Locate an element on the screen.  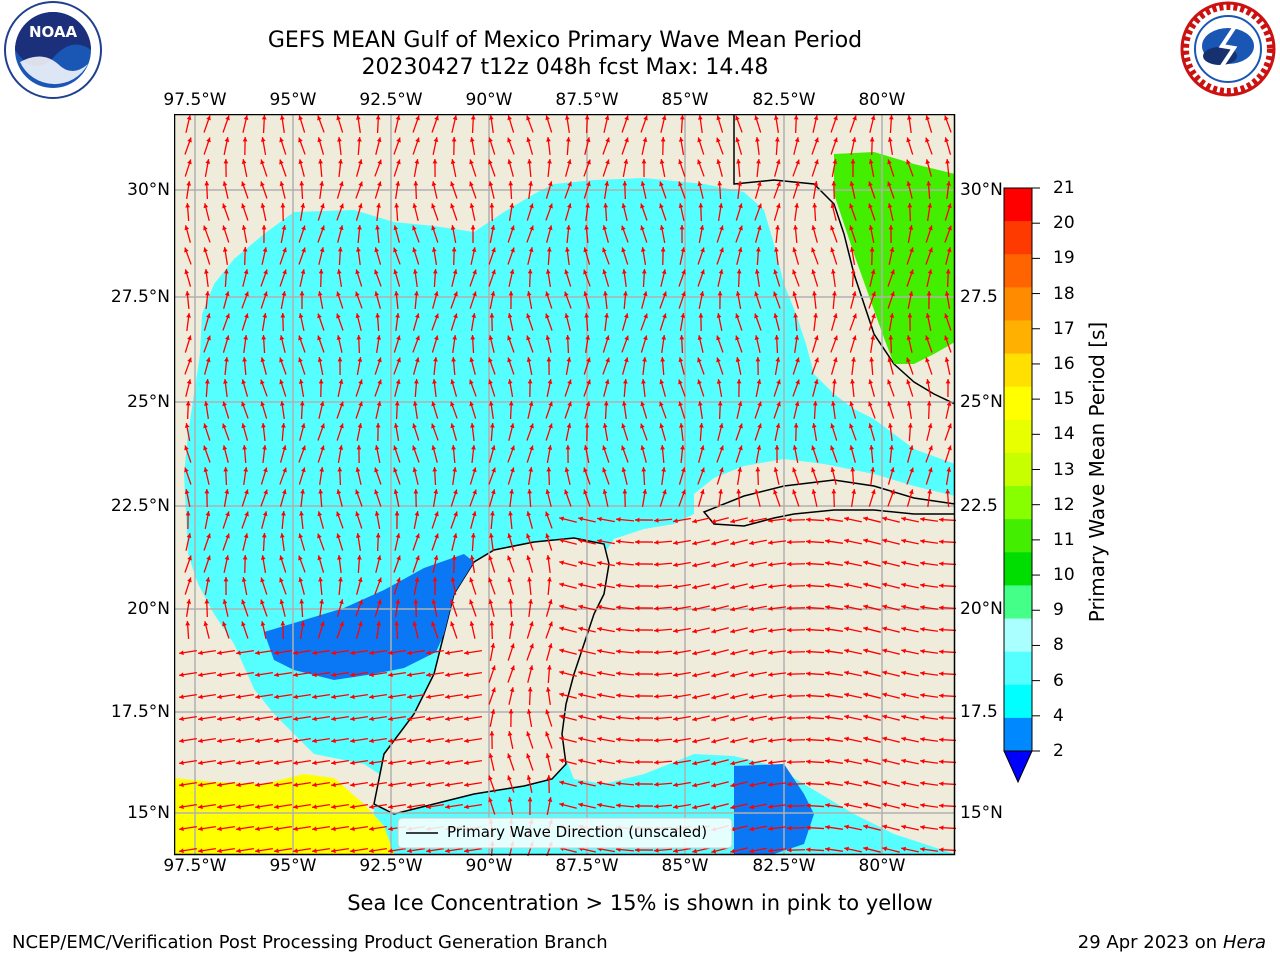
colorbar-tick: 18 is located at coordinates (1064, 293).